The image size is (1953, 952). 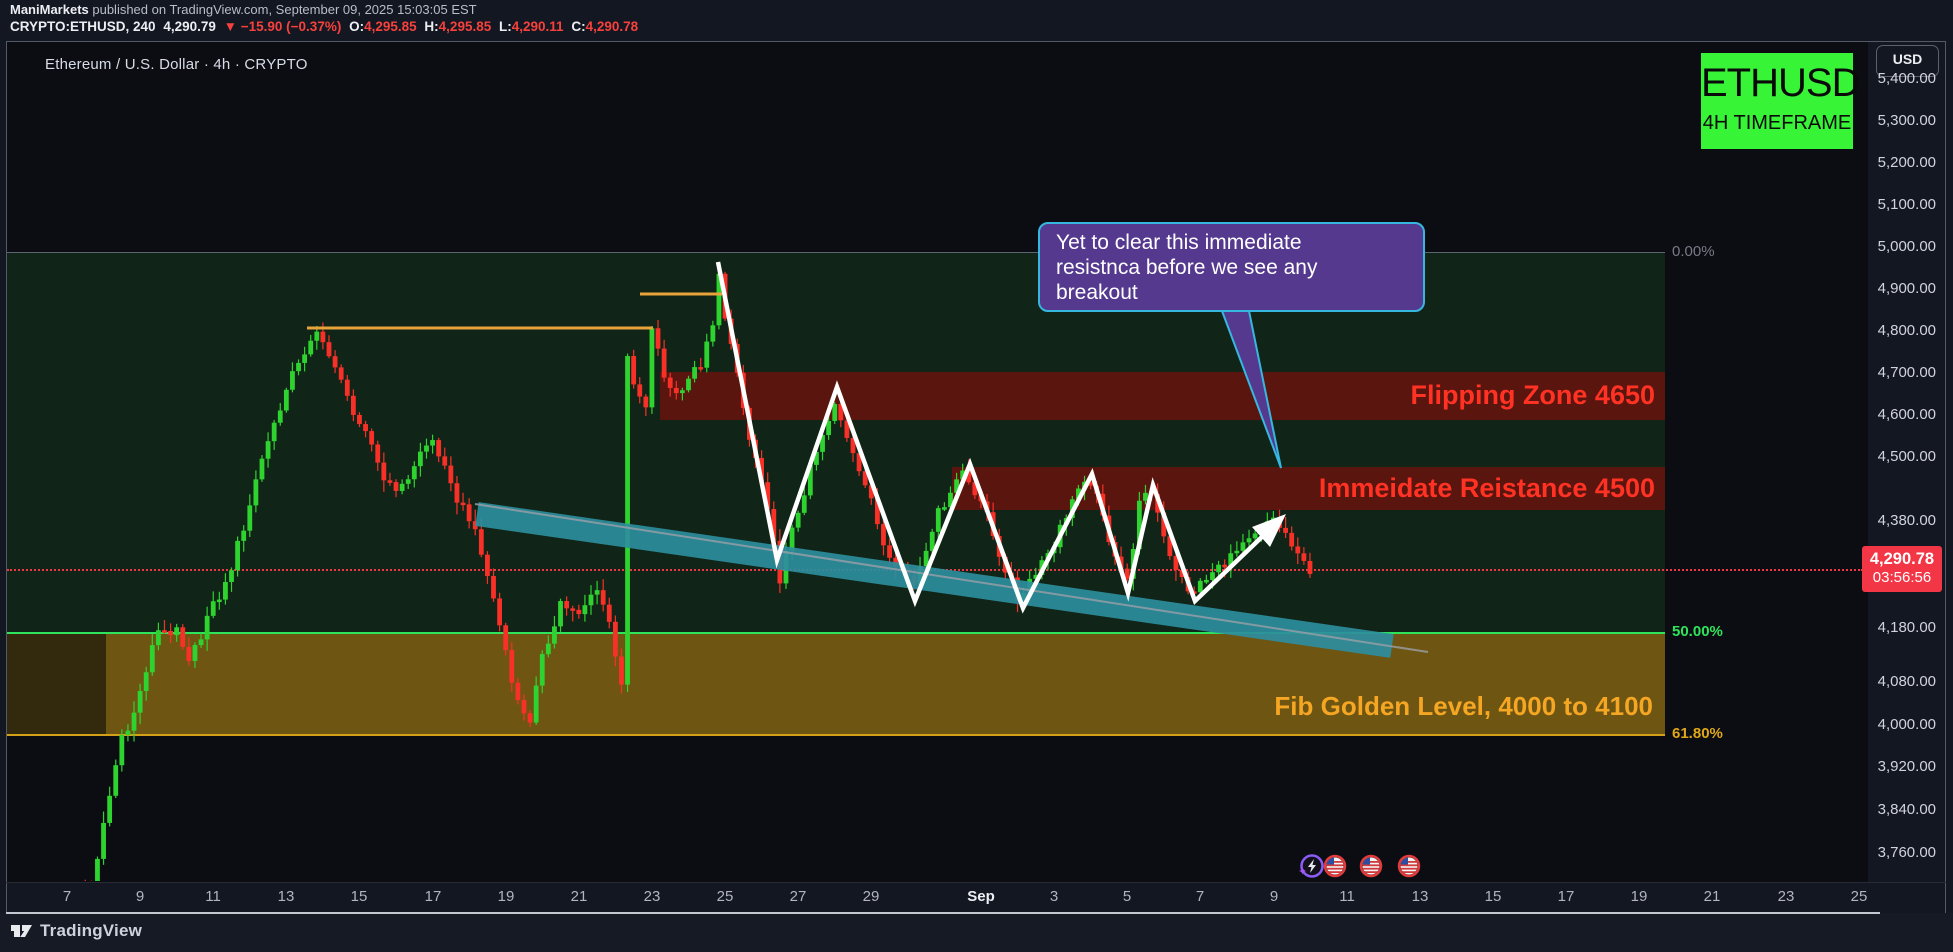 I want to click on current-price-value: 4,290.78, so click(x=1902, y=558).